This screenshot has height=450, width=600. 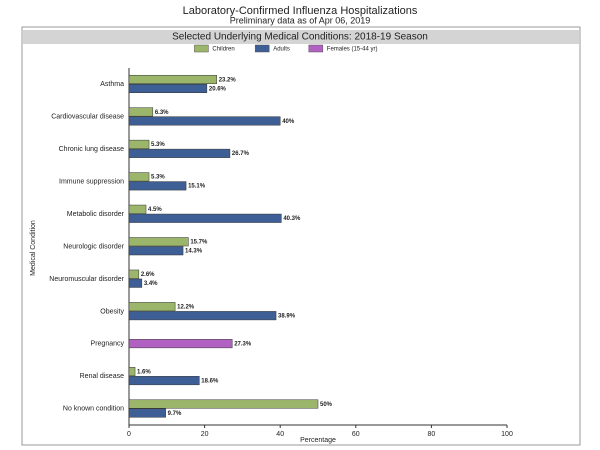 I want to click on chart-subtitle: Preliminary data as of Apr 06, 2019, so click(x=300, y=20).